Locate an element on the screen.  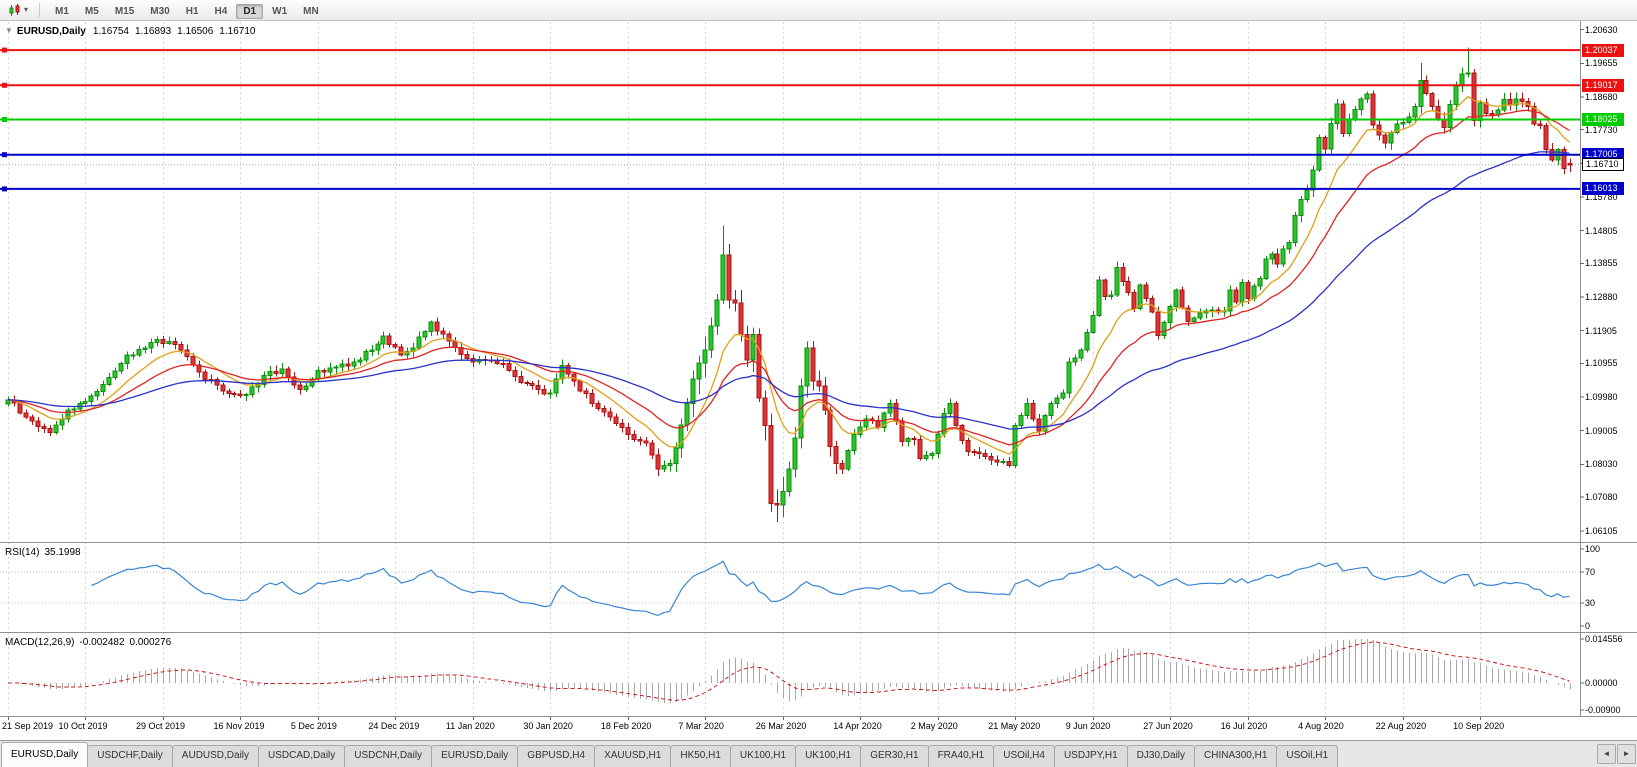
timeframe-button-d1: D1 is located at coordinates (250, 11).